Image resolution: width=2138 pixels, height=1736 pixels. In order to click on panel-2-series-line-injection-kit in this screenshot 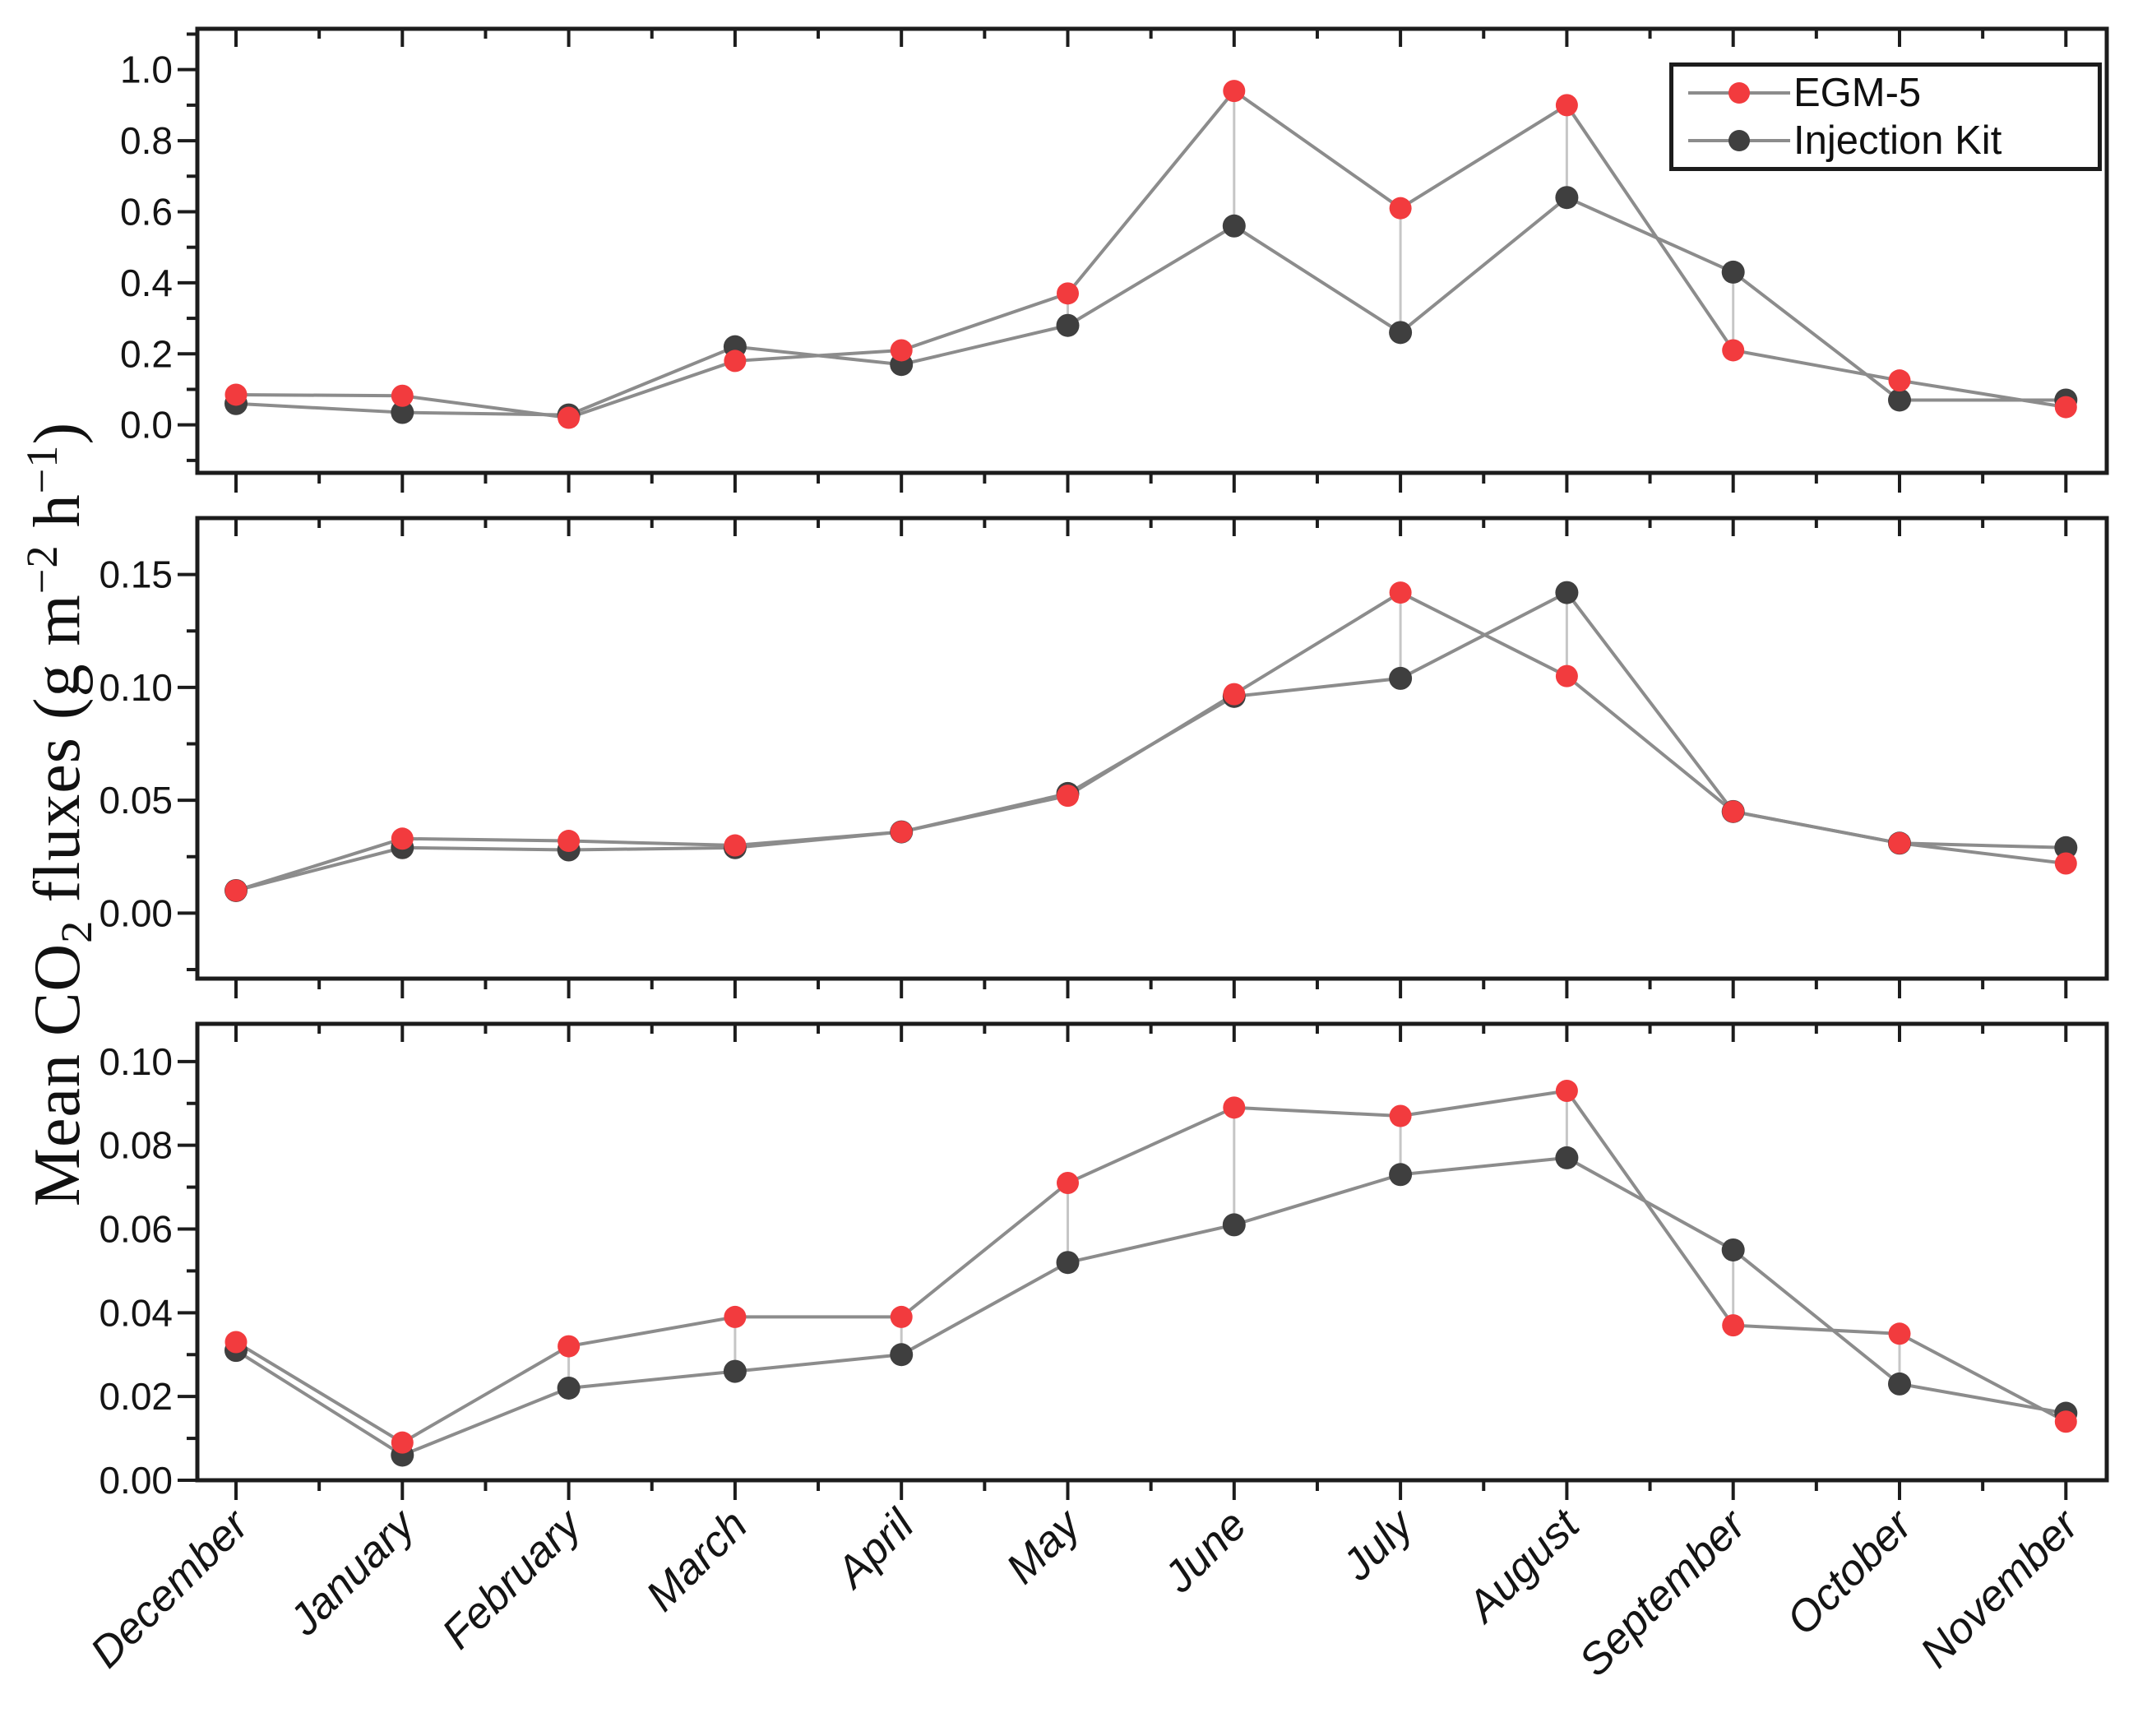, I will do `click(1150, 741)`.